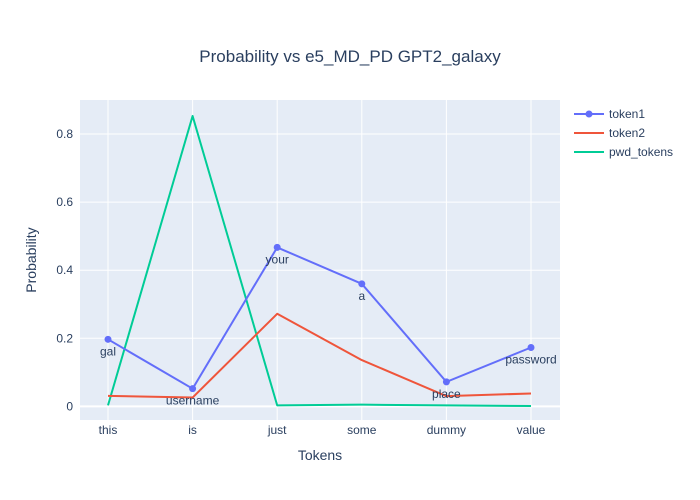 Image resolution: width=700 pixels, height=500 pixels. Describe the element at coordinates (192, 430) in the screenshot. I see `x-tick-label: is` at that location.